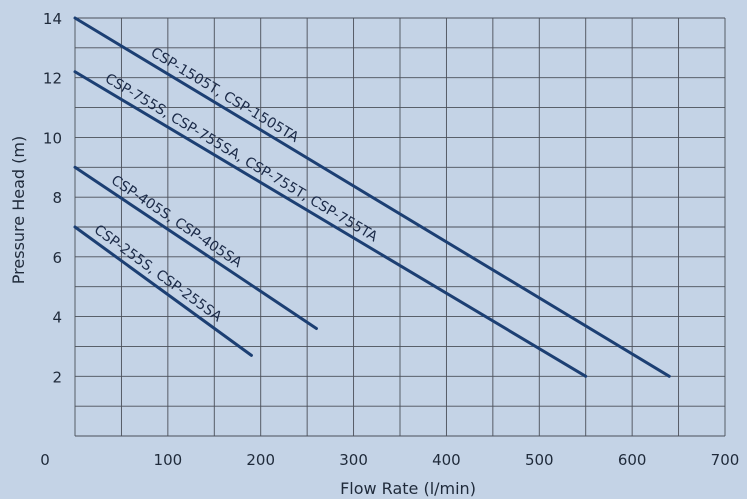 Image resolution: width=747 pixels, height=499 pixels. I want to click on x-tick-label: 500, so click(539, 460).